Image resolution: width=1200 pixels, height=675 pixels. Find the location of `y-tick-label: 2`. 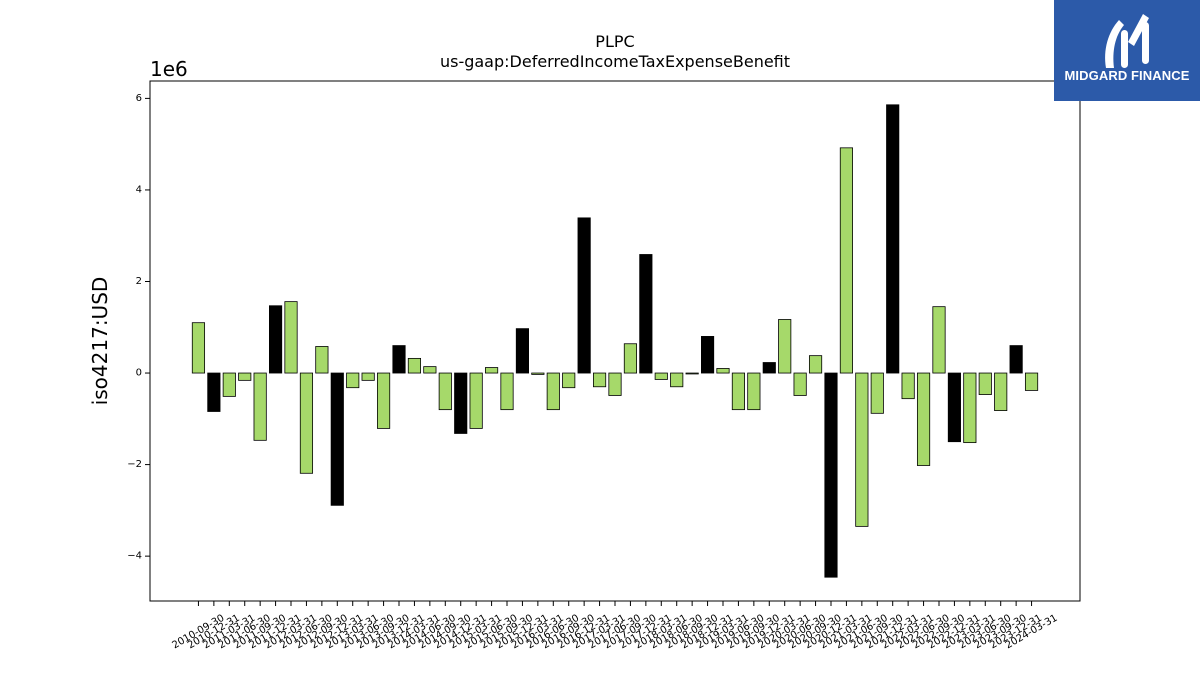

y-tick-label: 2 is located at coordinates (139, 281).